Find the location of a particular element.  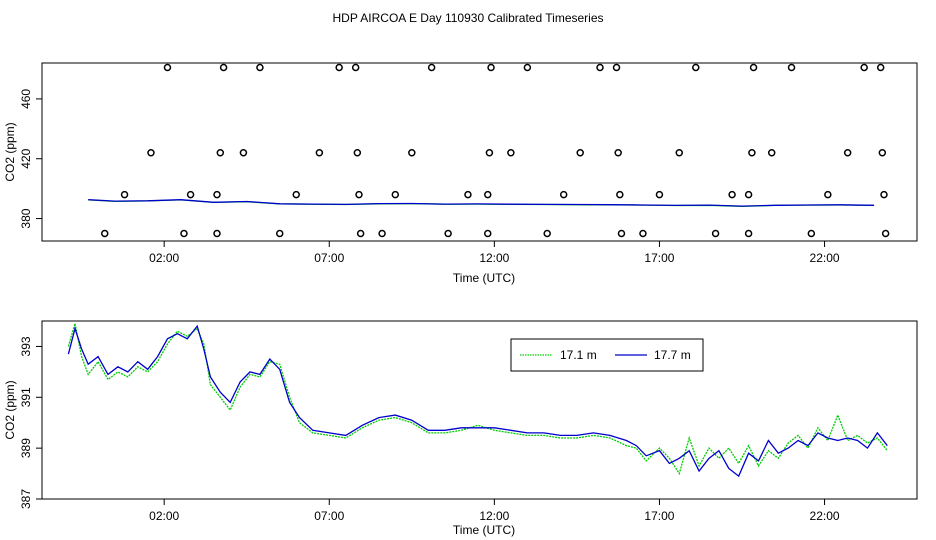

top-y-tick-label: 380 is located at coordinates (26, 218).